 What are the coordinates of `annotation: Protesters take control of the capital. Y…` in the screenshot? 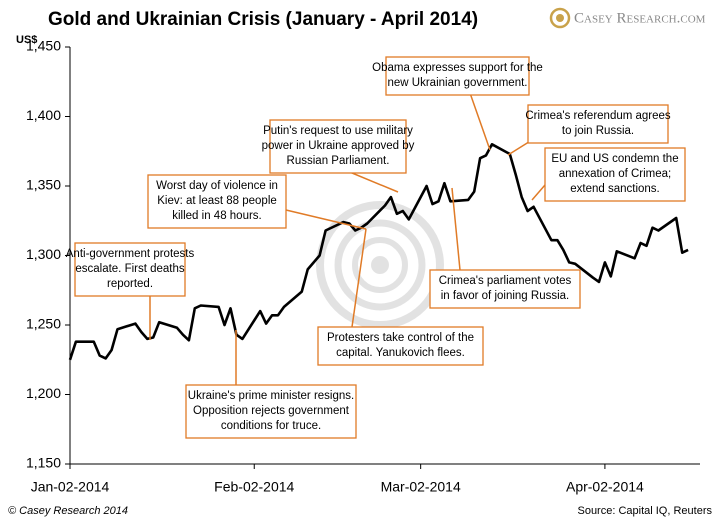 It's located at (400, 297).